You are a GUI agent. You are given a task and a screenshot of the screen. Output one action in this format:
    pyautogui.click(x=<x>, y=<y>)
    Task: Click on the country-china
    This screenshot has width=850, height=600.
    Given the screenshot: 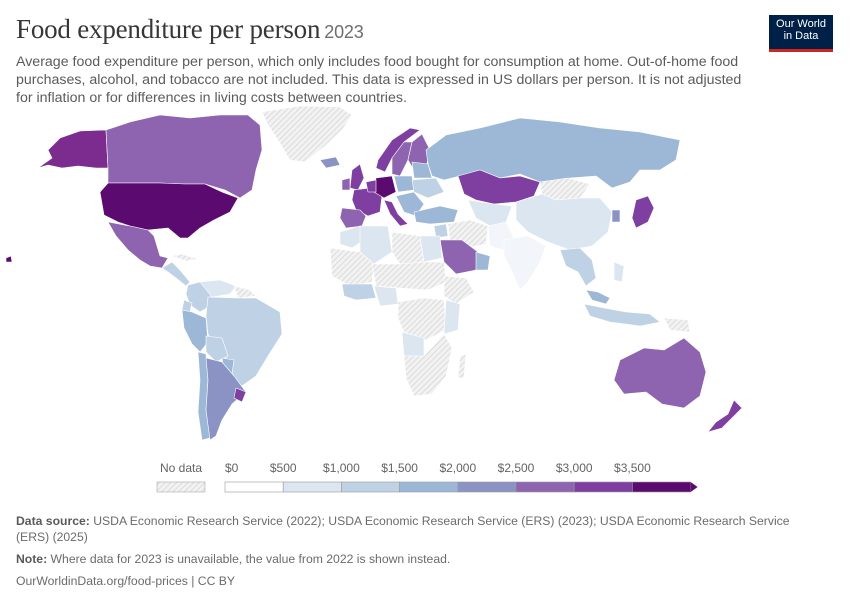 What is the action you would take?
    pyautogui.click(x=564, y=222)
    